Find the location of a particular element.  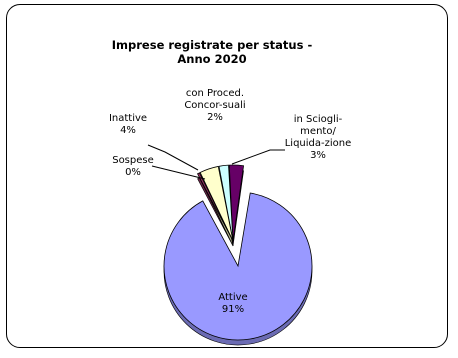

chart-title-line: Anno 2020 is located at coordinates (211, 59).